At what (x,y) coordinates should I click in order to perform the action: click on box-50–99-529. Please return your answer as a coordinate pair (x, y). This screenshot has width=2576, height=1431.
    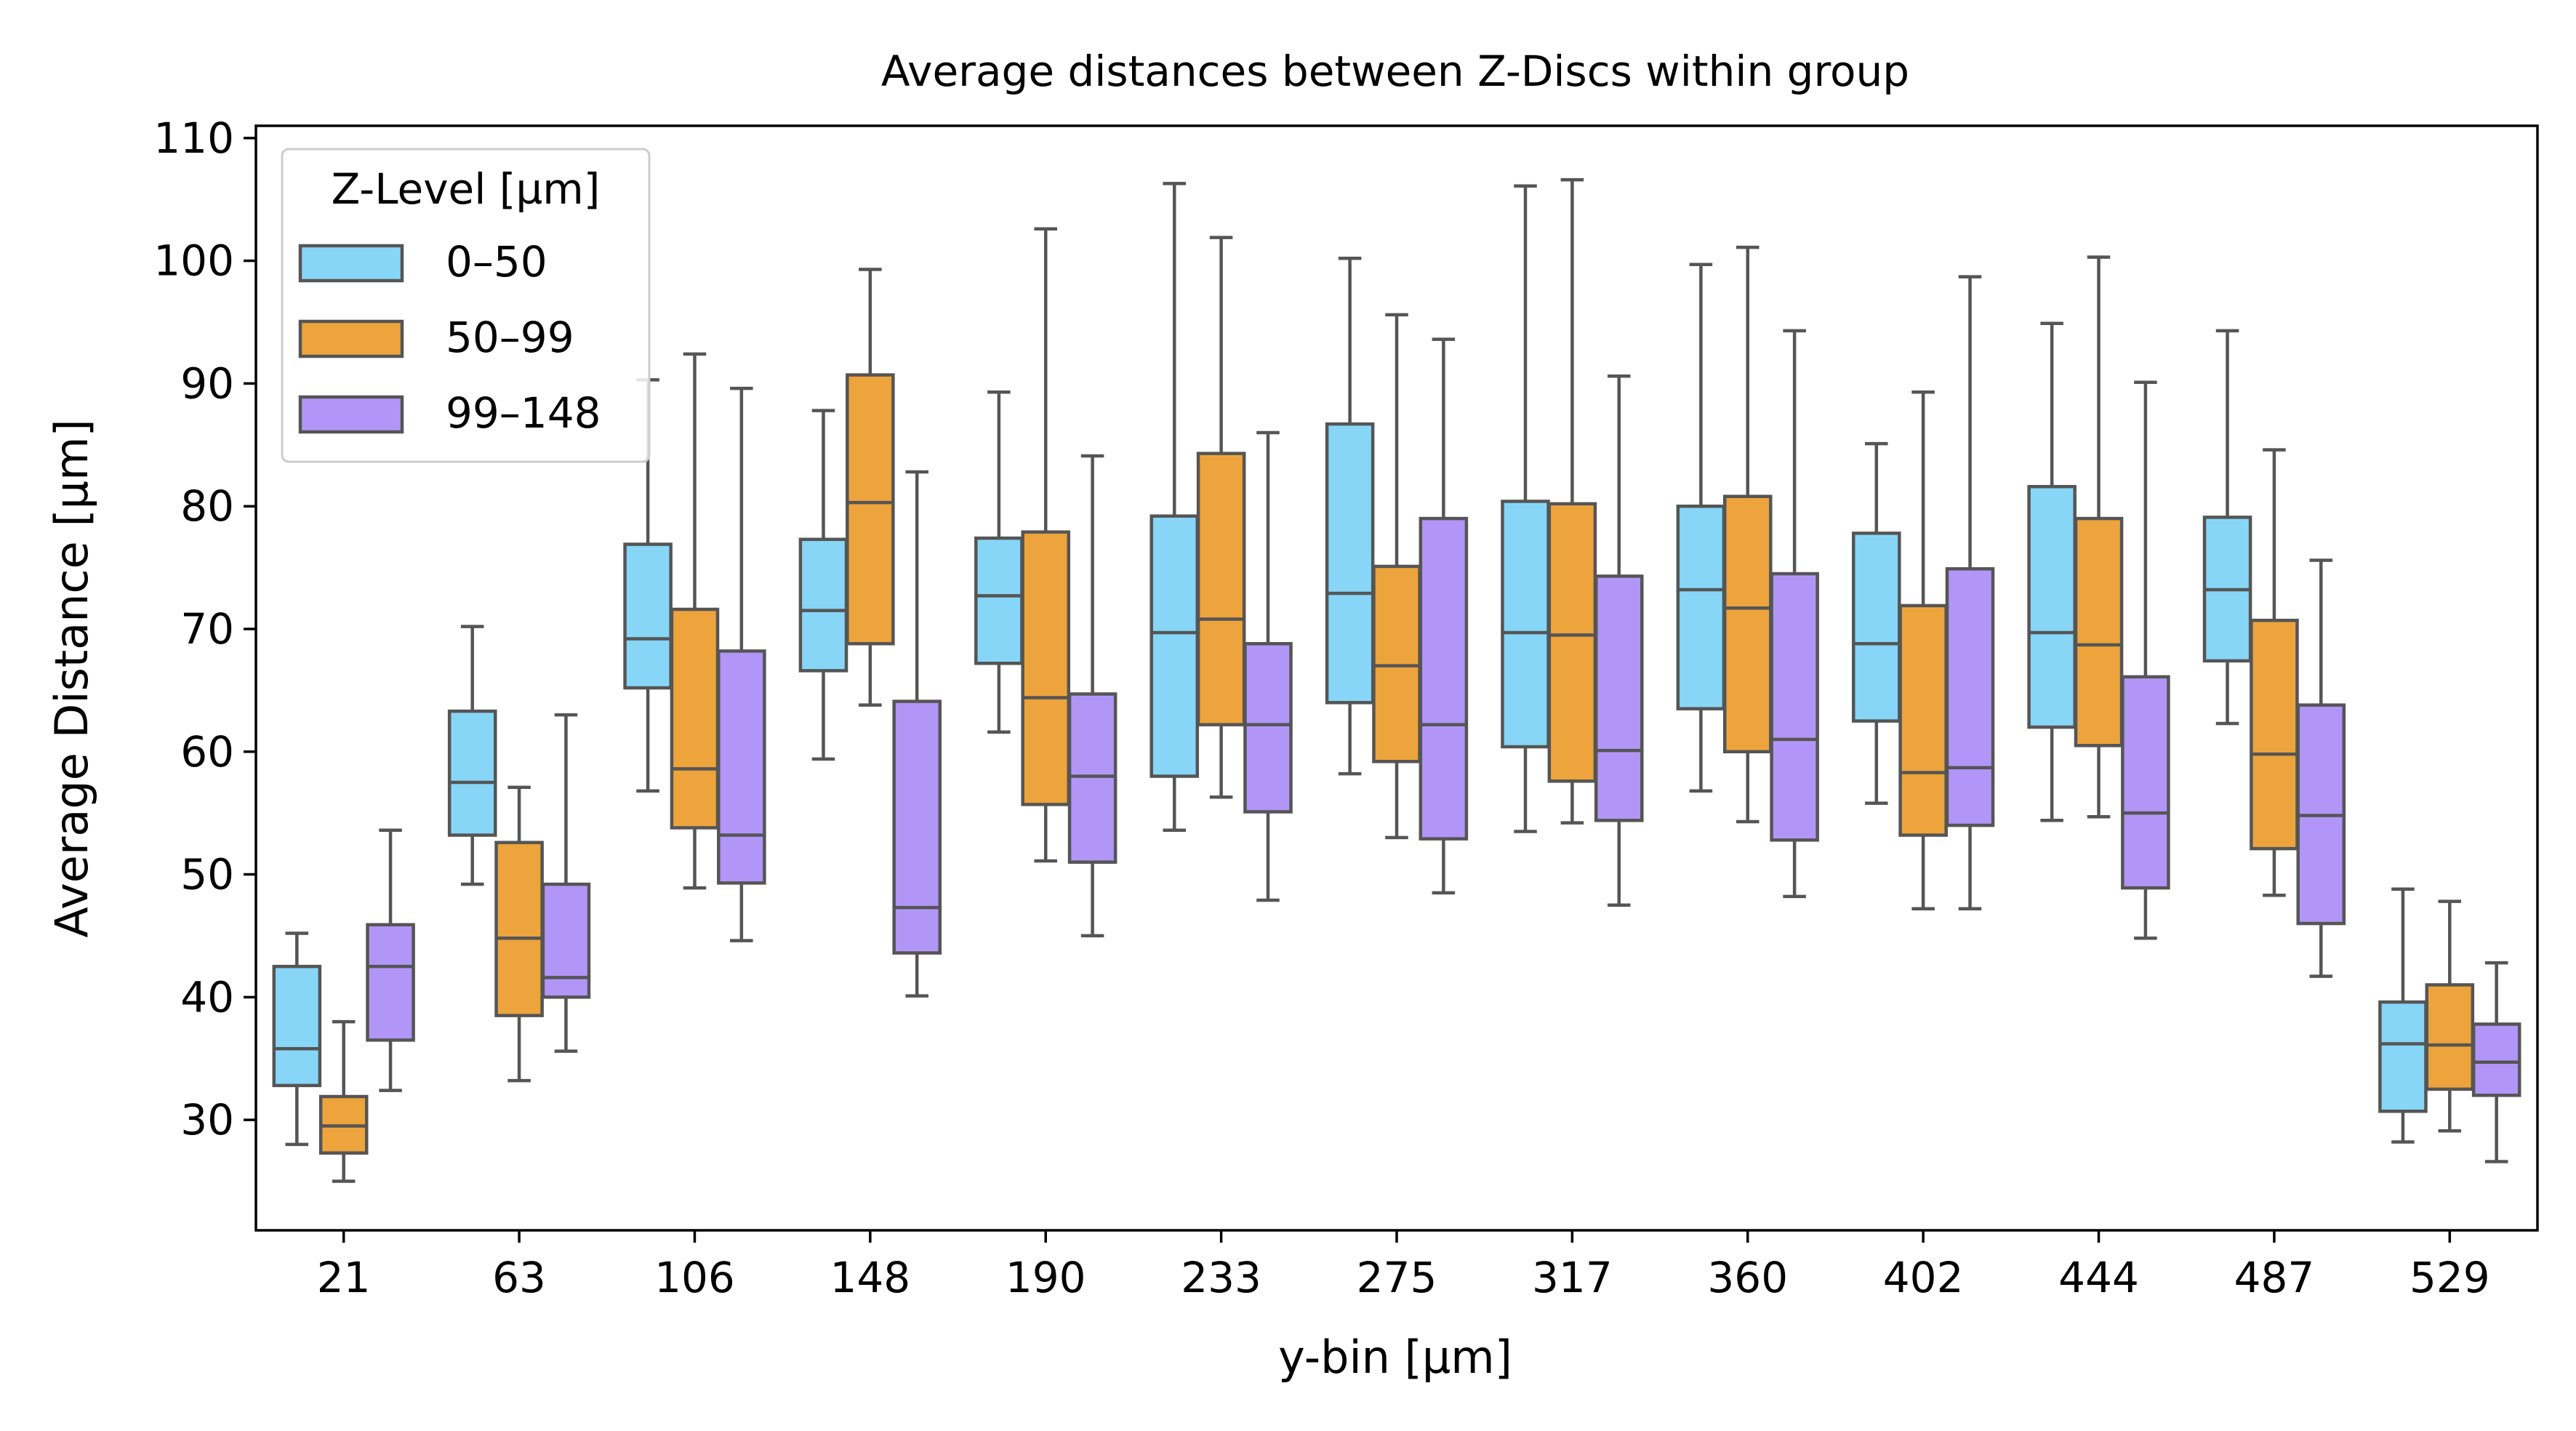
    Looking at the image, I should click on (2450, 1016).